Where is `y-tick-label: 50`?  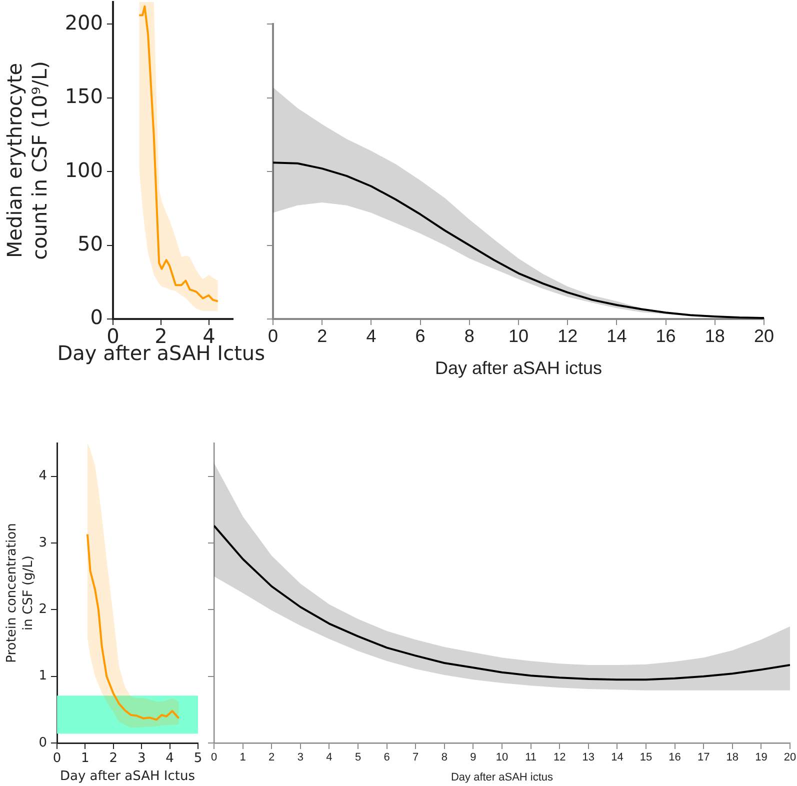 y-tick-label: 50 is located at coordinates (90, 243).